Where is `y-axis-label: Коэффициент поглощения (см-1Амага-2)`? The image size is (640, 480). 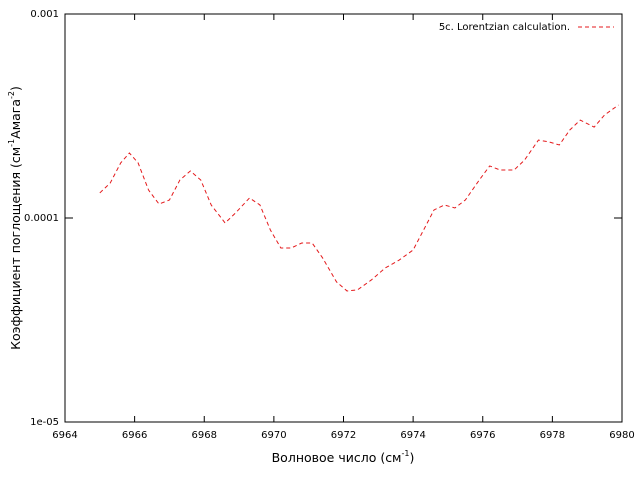 y-axis-label: Коэффициент поглощения (см-1Амага-2) is located at coordinates (15, 218).